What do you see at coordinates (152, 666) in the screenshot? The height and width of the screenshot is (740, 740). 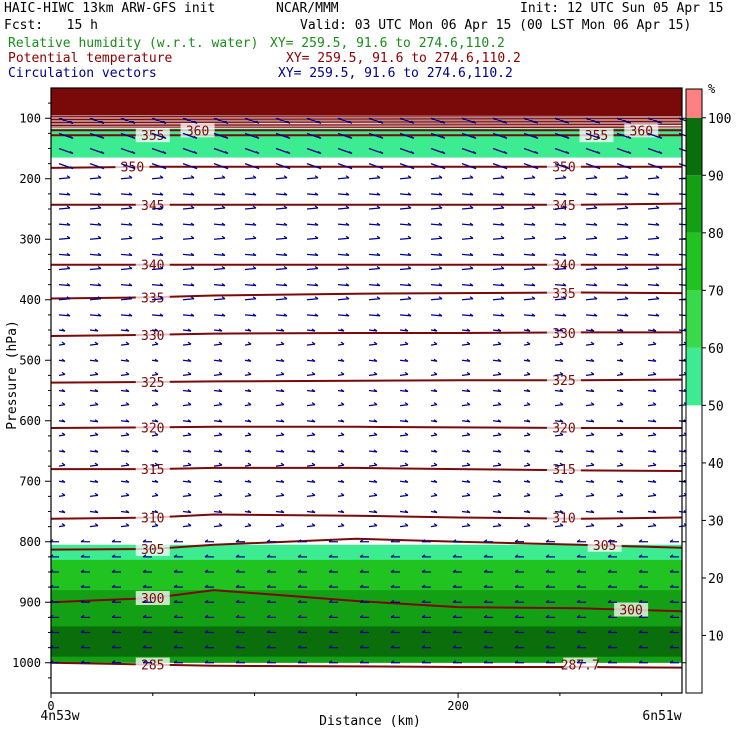 I see `theta-label: 285` at bounding box center [152, 666].